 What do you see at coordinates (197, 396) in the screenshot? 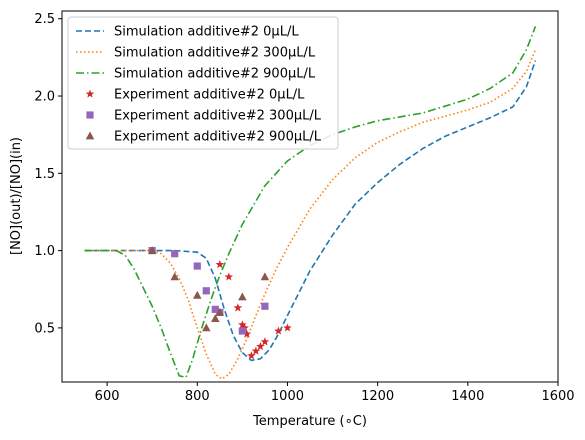
I see `x-tick-label: 800` at bounding box center [197, 396].